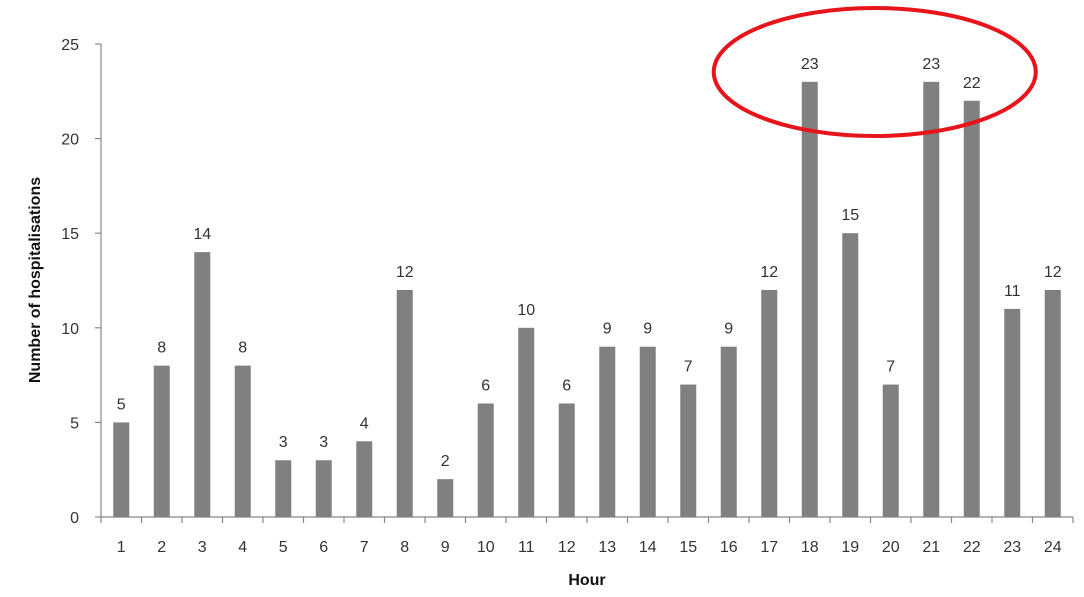  What do you see at coordinates (242, 547) in the screenshot?
I see `x-tick-label: 4` at bounding box center [242, 547].